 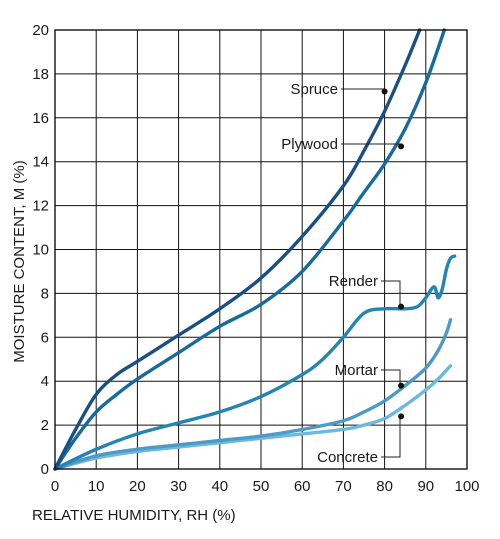 I want to click on x-tick-label: 60, so click(x=302, y=486).